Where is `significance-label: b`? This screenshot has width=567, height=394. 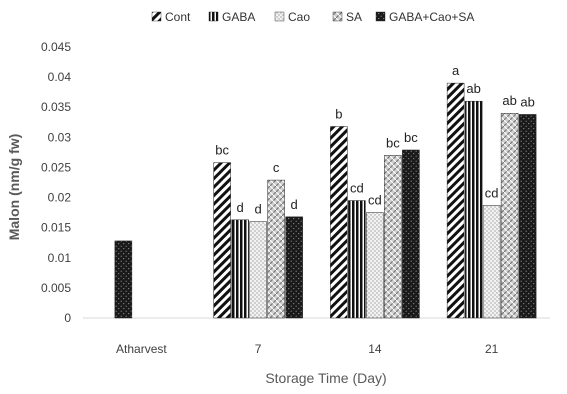 significance-label: b is located at coordinates (338, 113).